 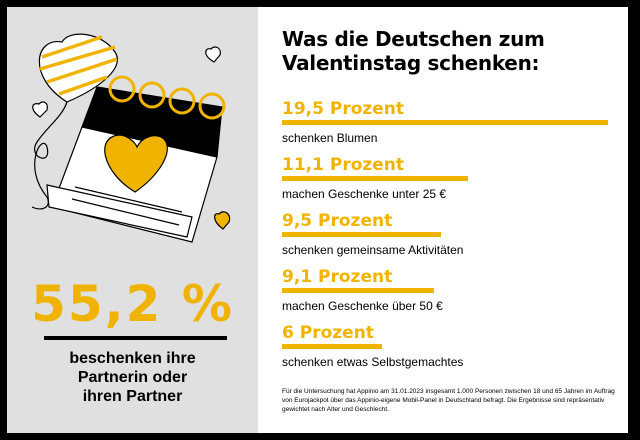 What do you see at coordinates (132, 304) in the screenshot?
I see `headline-percent: 55,2 %` at bounding box center [132, 304].